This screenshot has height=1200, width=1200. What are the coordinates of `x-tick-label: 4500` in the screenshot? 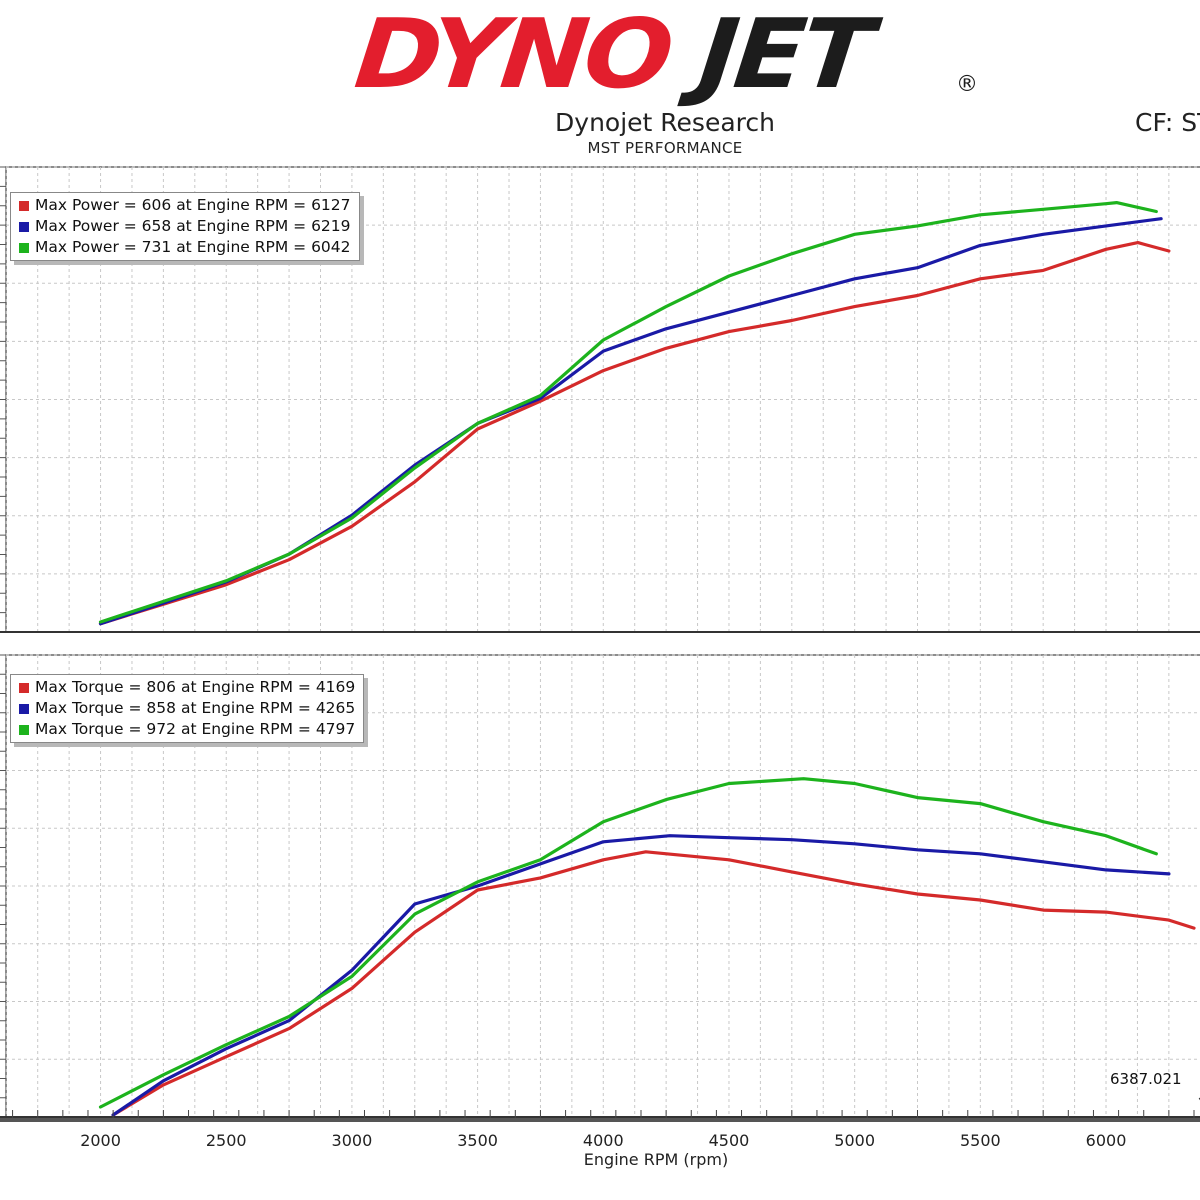 It's located at (729, 1140).